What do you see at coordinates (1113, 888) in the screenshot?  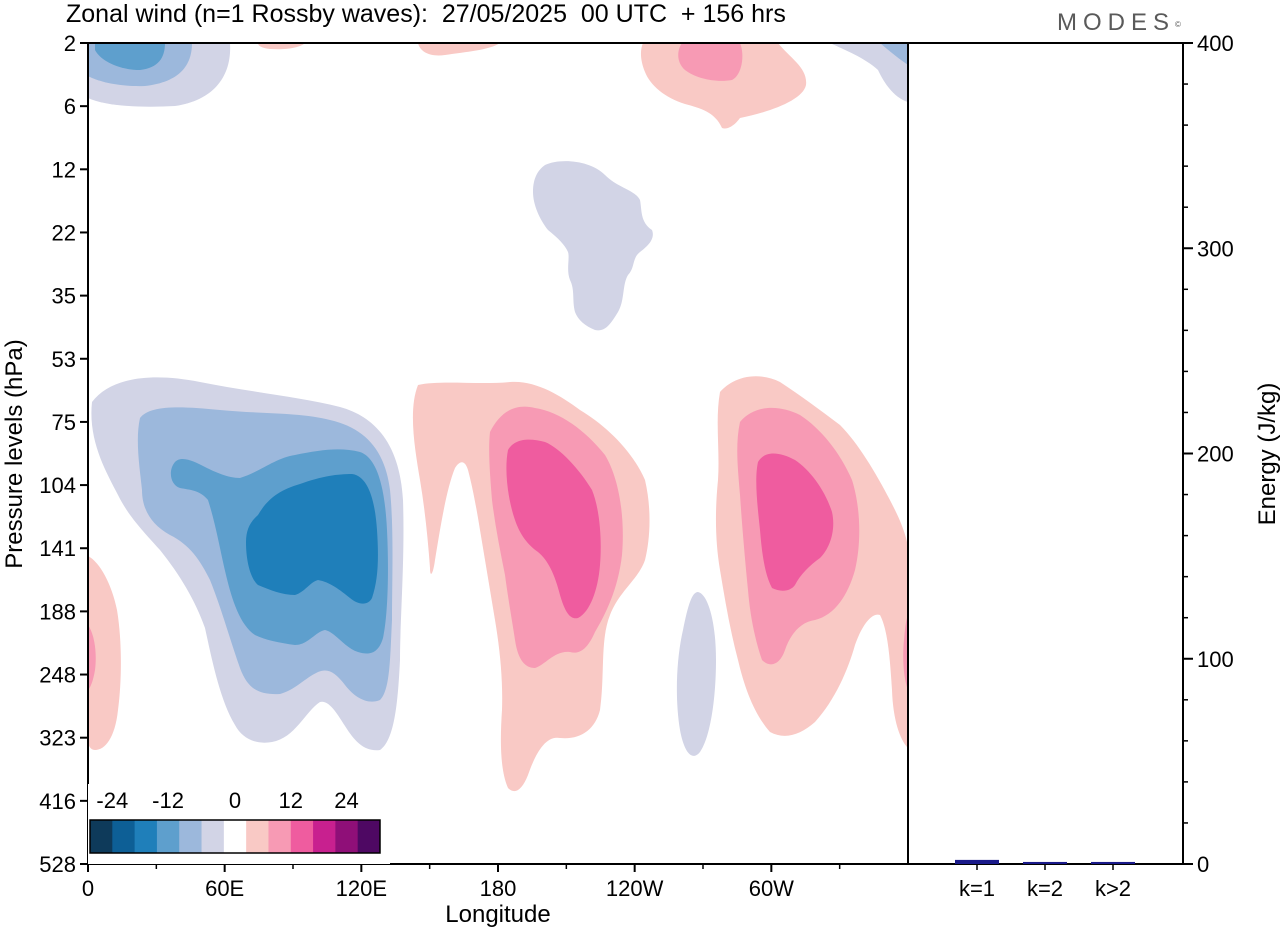 I see `energy-category-label: k>2` at bounding box center [1113, 888].